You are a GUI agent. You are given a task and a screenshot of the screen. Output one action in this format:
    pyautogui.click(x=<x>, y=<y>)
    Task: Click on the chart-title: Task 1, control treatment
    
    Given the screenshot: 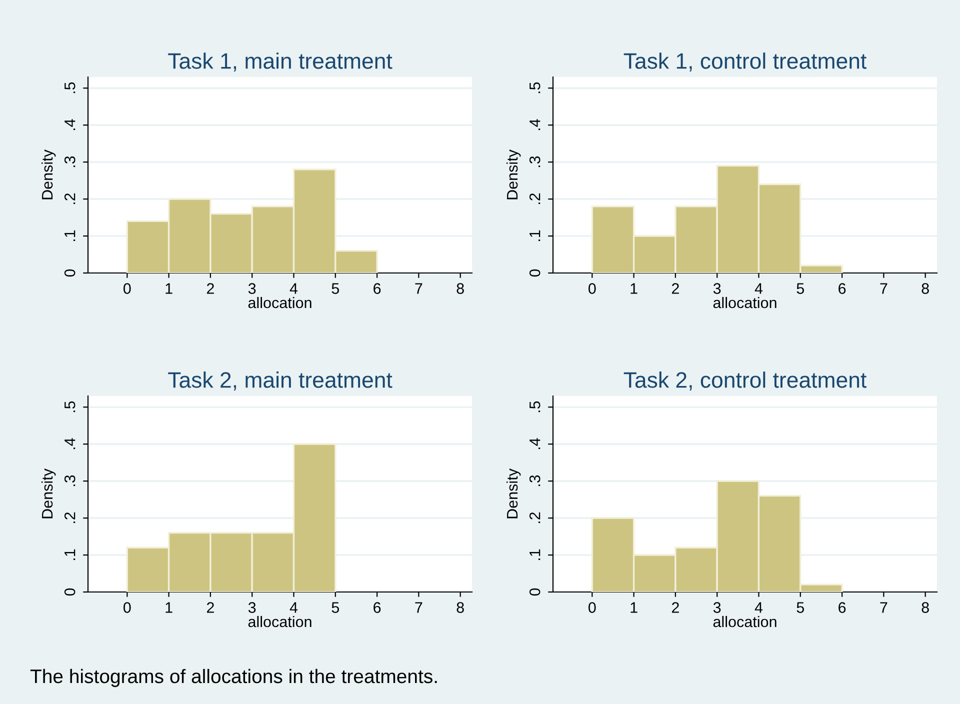 What is the action you would take?
    pyautogui.click(x=745, y=62)
    